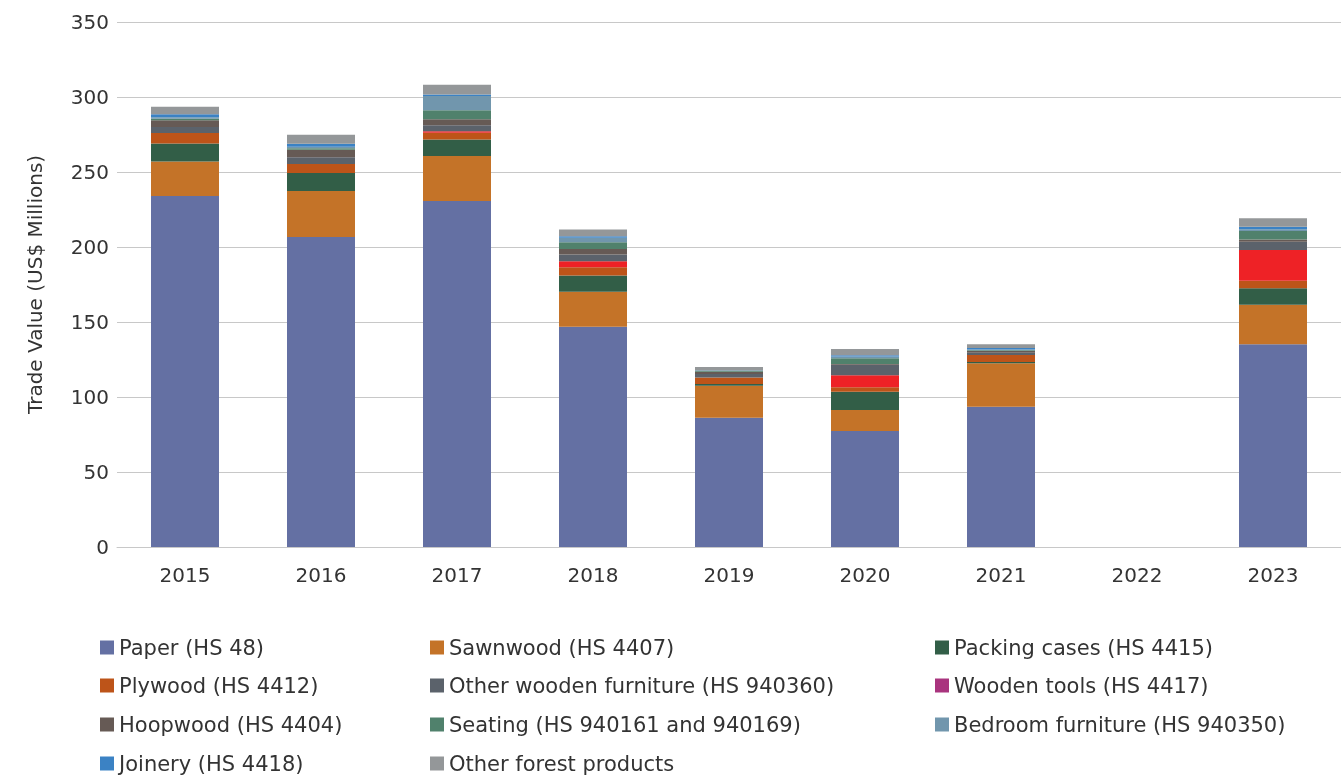  I want to click on y-tick-label: 200, so click(89, 247).